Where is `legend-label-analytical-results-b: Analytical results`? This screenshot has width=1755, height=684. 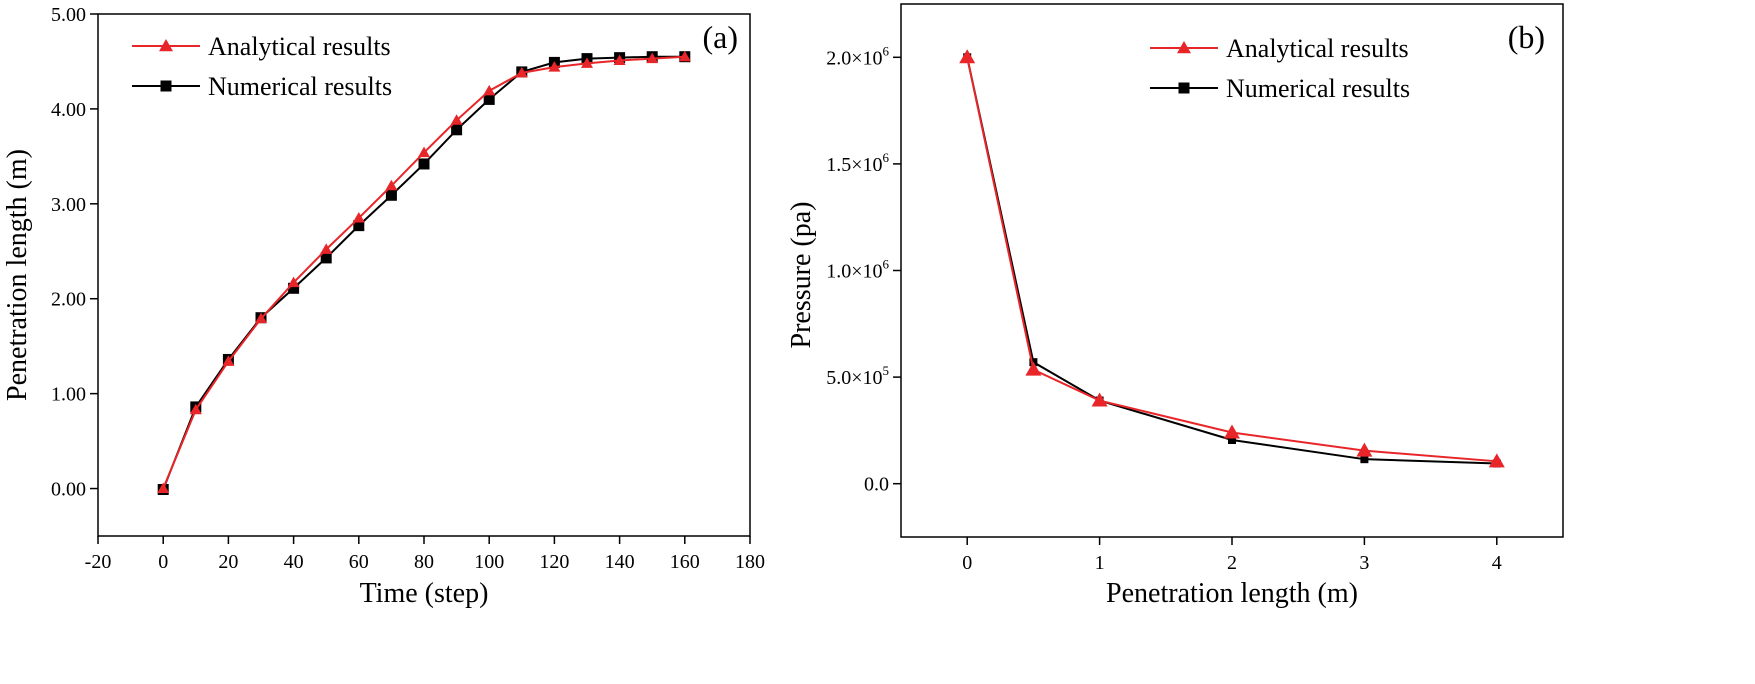 legend-label-analytical-results-b: Analytical results is located at coordinates (1317, 48).